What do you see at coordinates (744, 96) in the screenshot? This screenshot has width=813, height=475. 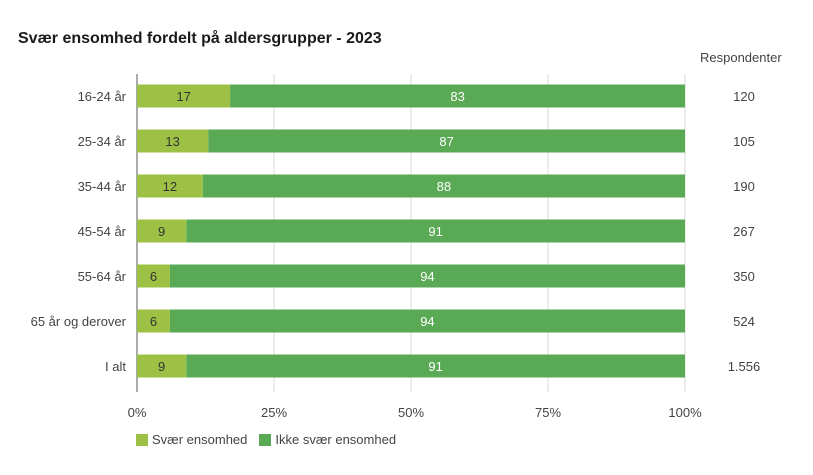 I see `respondents-value-0: 120` at bounding box center [744, 96].